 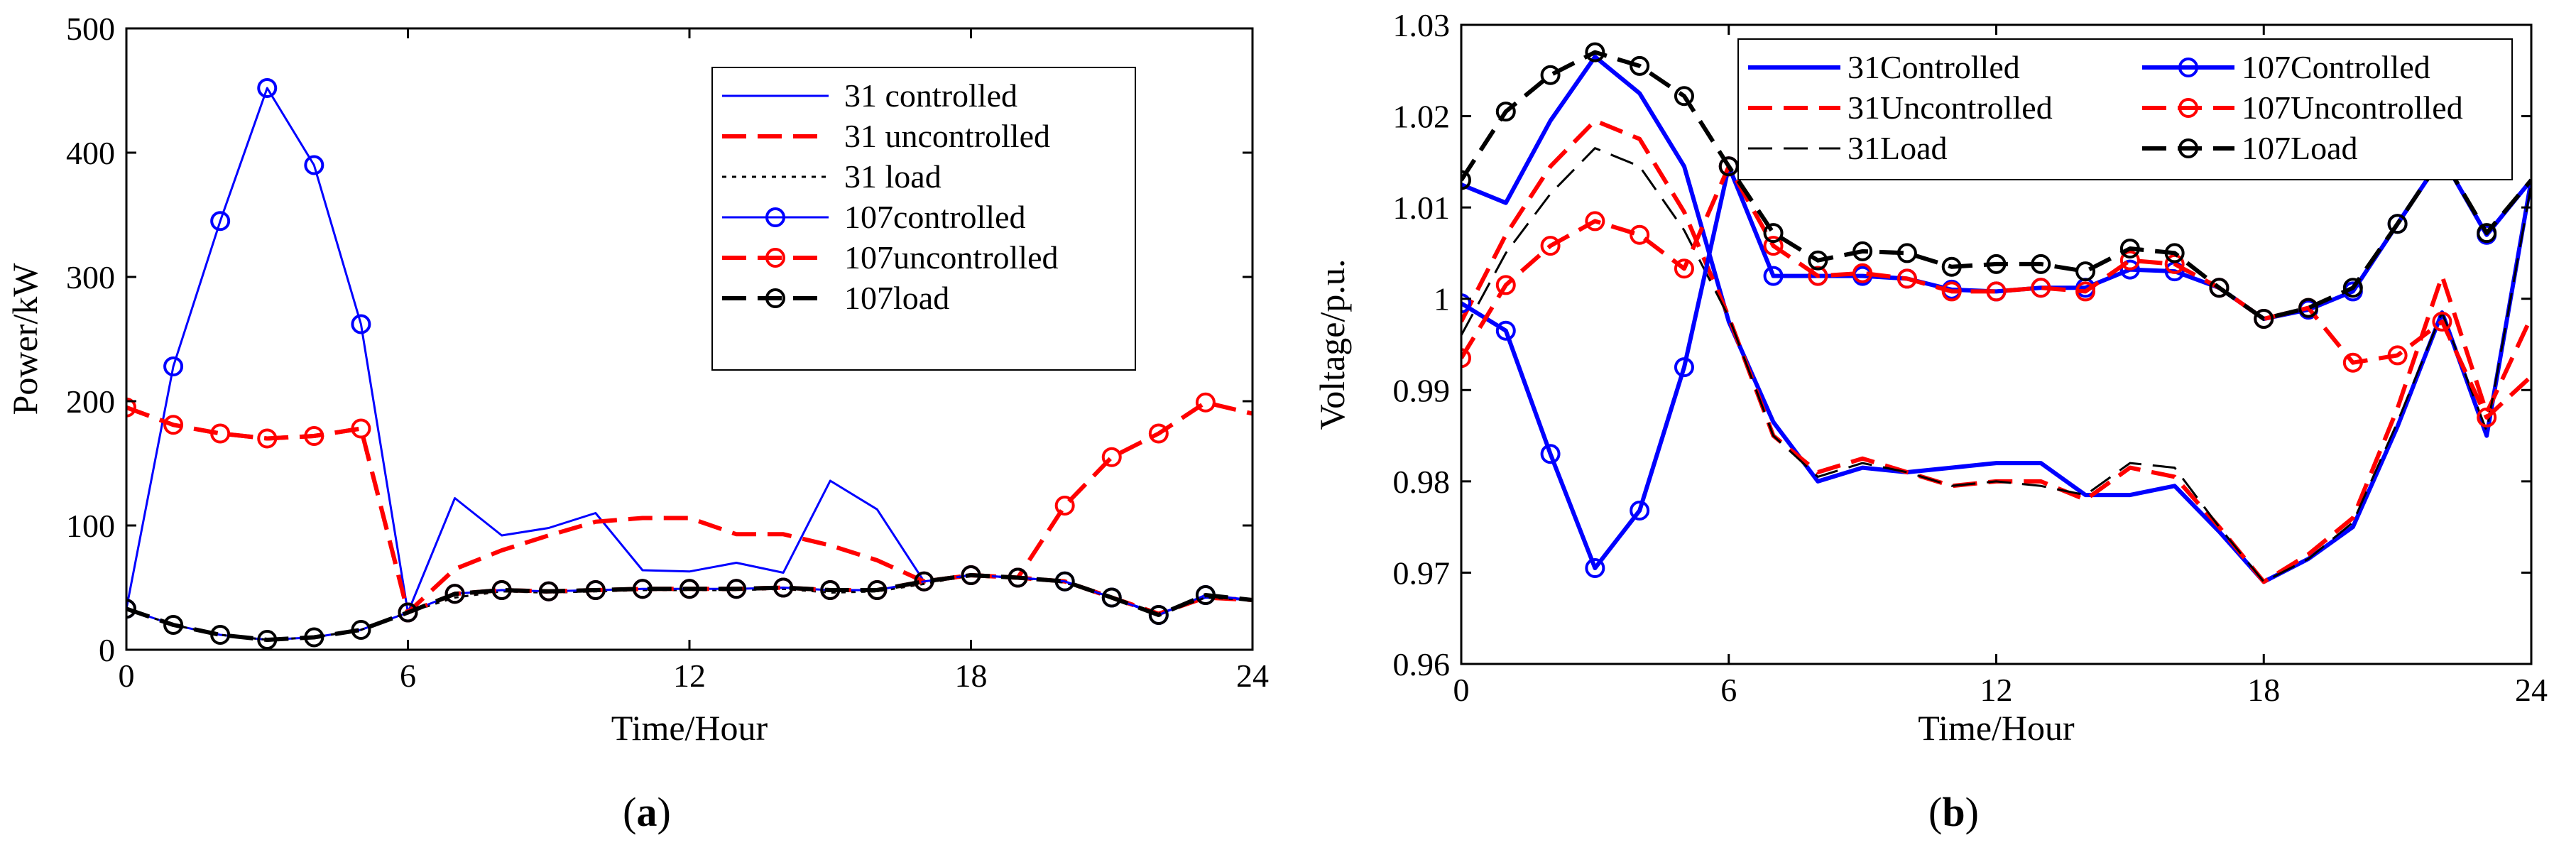 I want to click on series-line-31-uncontrolled, so click(x=689, y=510).